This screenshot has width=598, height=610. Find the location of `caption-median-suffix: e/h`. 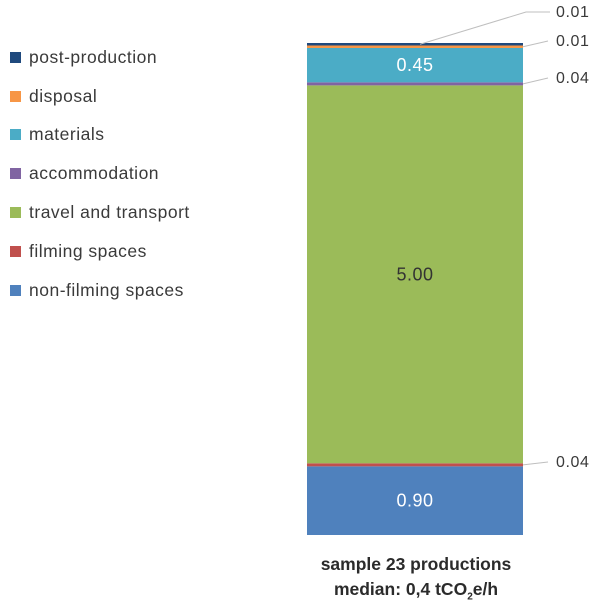

caption-median-suffix: e/h is located at coordinates (485, 589).